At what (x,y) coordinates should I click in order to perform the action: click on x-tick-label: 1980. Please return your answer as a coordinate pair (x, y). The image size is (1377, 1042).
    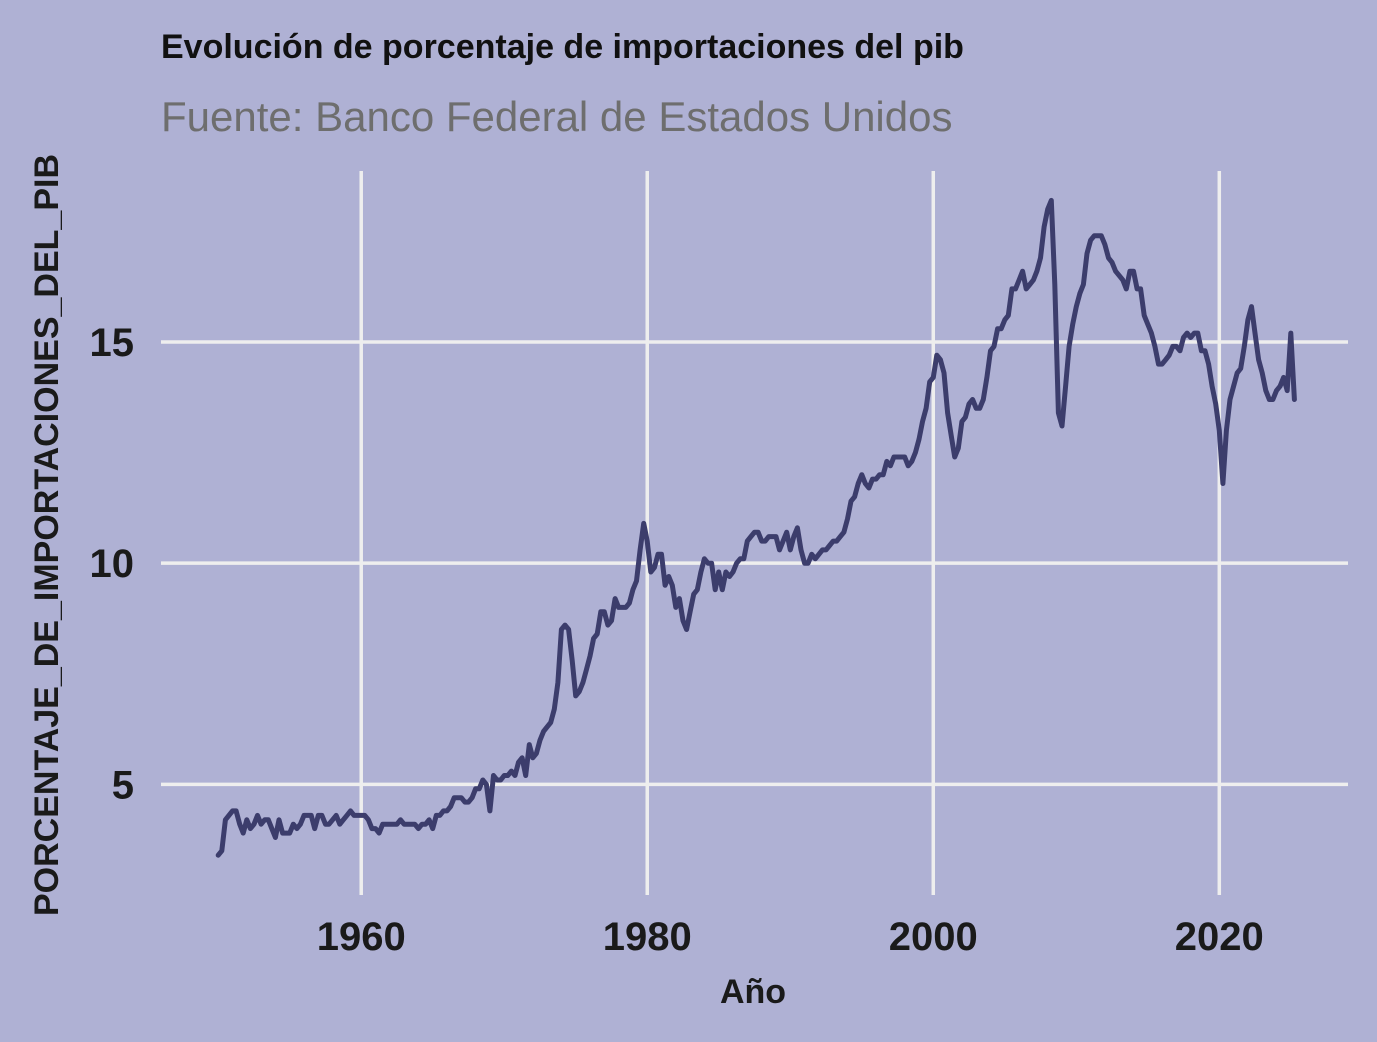
    Looking at the image, I should click on (647, 937).